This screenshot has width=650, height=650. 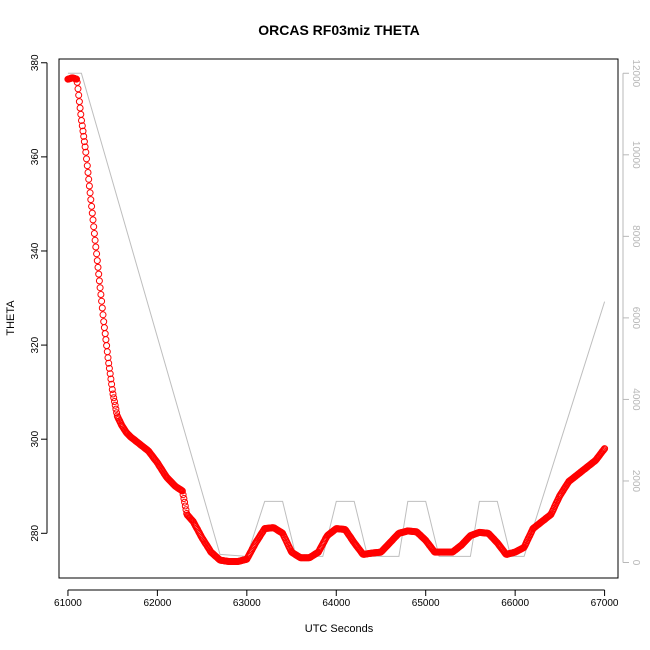 What do you see at coordinates (635, 155) in the screenshot?
I see `y2-tick-label: 10000` at bounding box center [635, 155].